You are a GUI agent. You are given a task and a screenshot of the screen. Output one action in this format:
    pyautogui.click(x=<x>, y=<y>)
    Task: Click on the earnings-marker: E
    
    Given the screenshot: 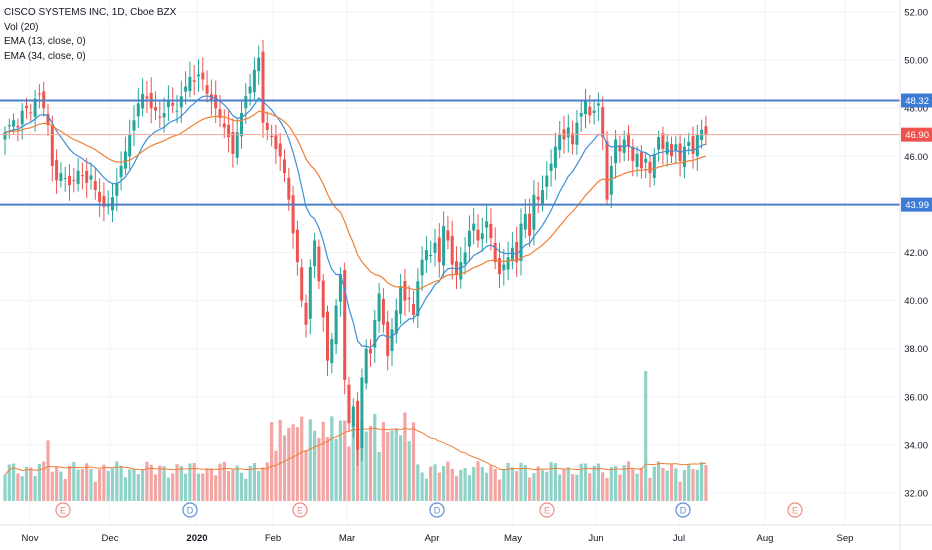 What is the action you would take?
    pyautogui.click(x=63, y=510)
    